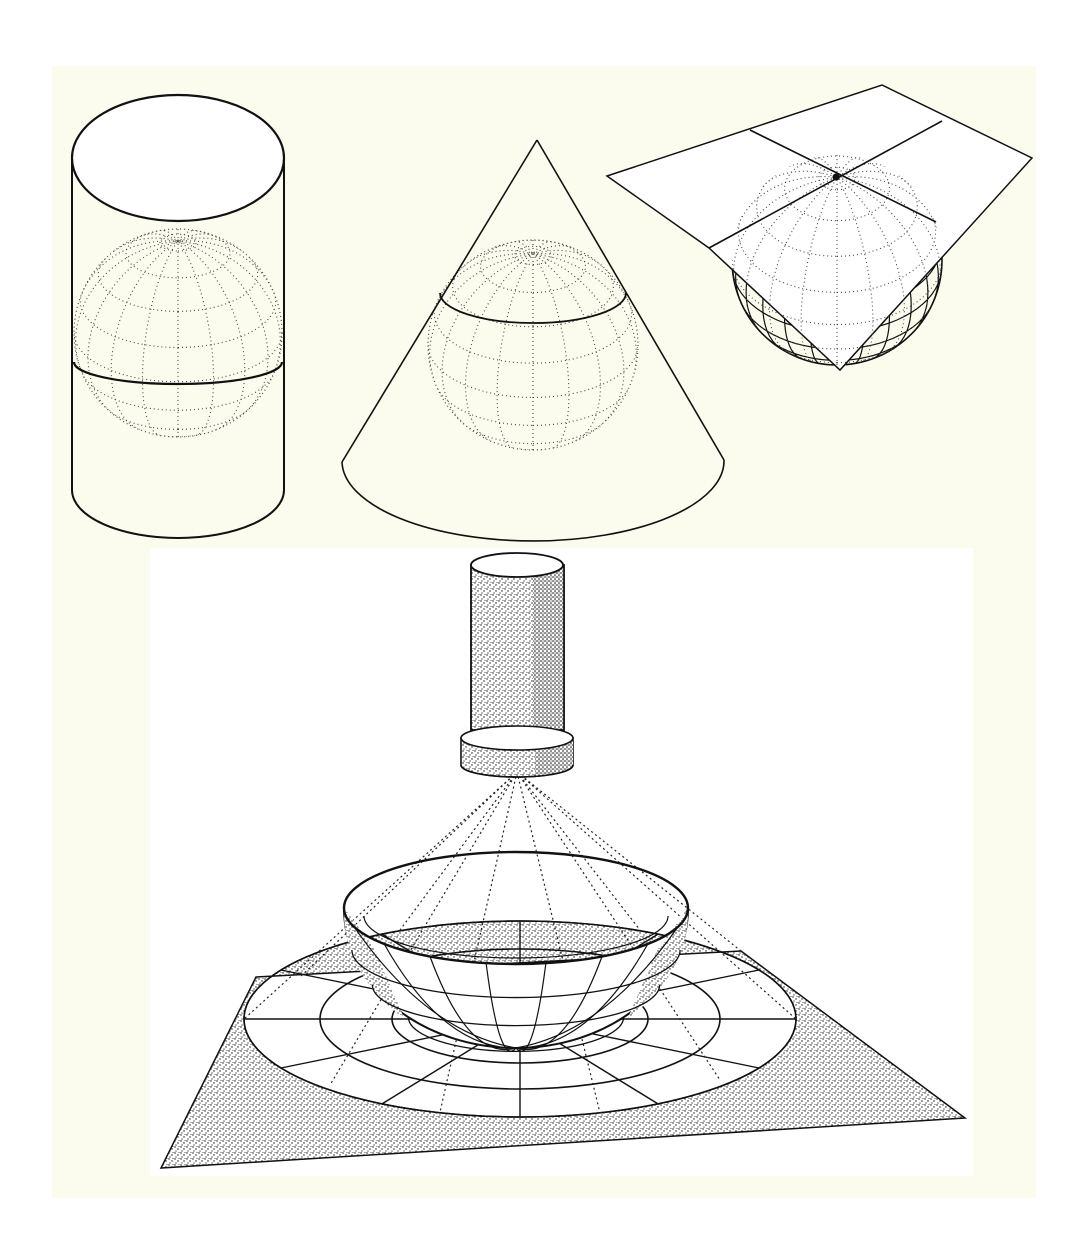 This screenshot has width=1086, height=1258. What do you see at coordinates (517, 738) in the screenshot?
I see `lamp-collar-top` at bounding box center [517, 738].